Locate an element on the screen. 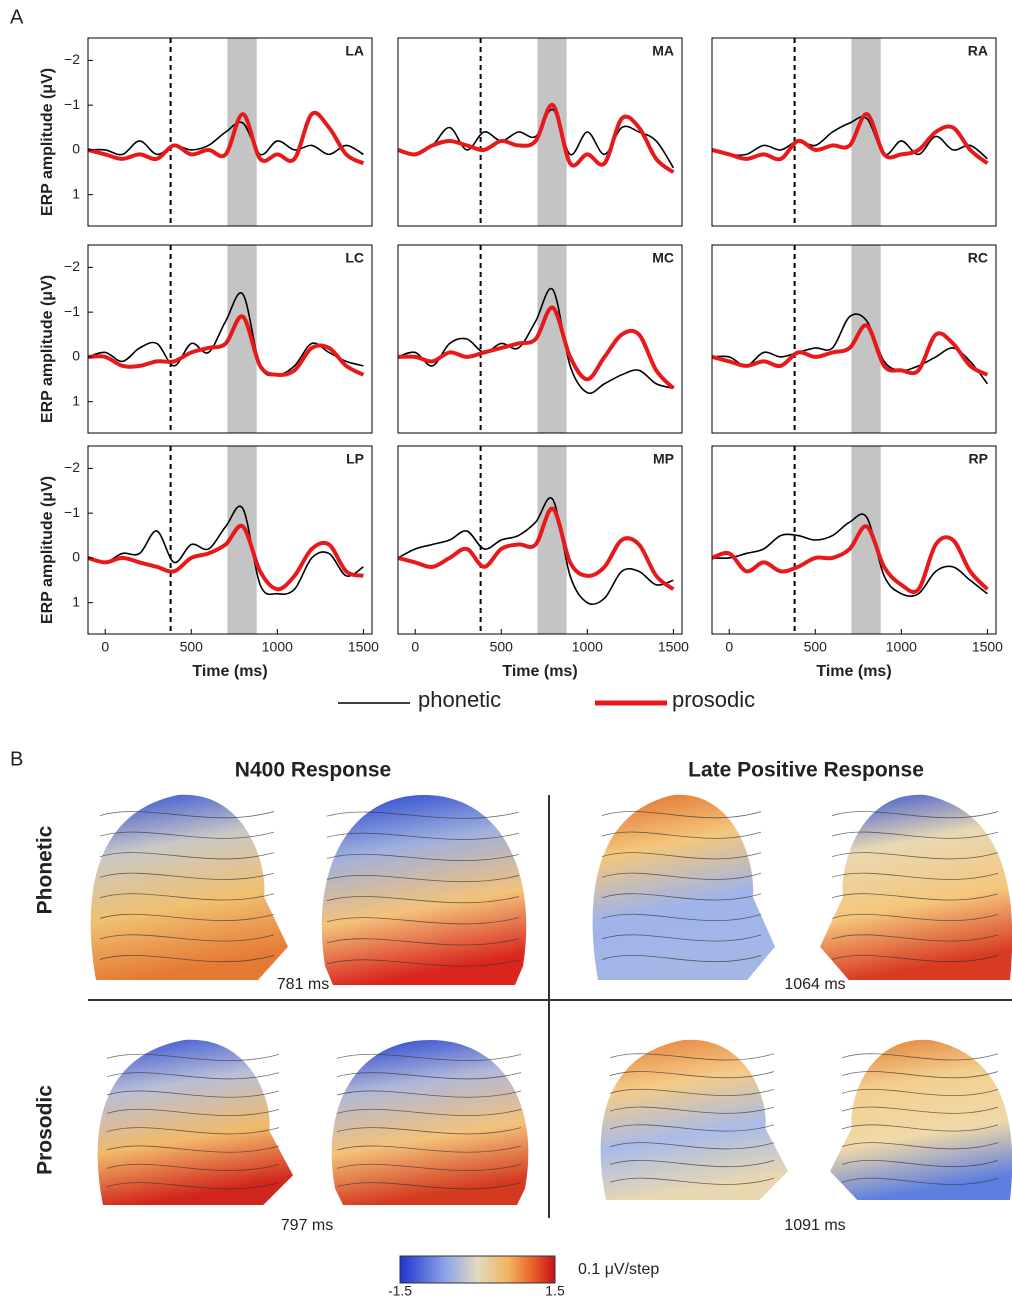 The image size is (1012, 1301). panel-title: RC is located at coordinates (978, 258).